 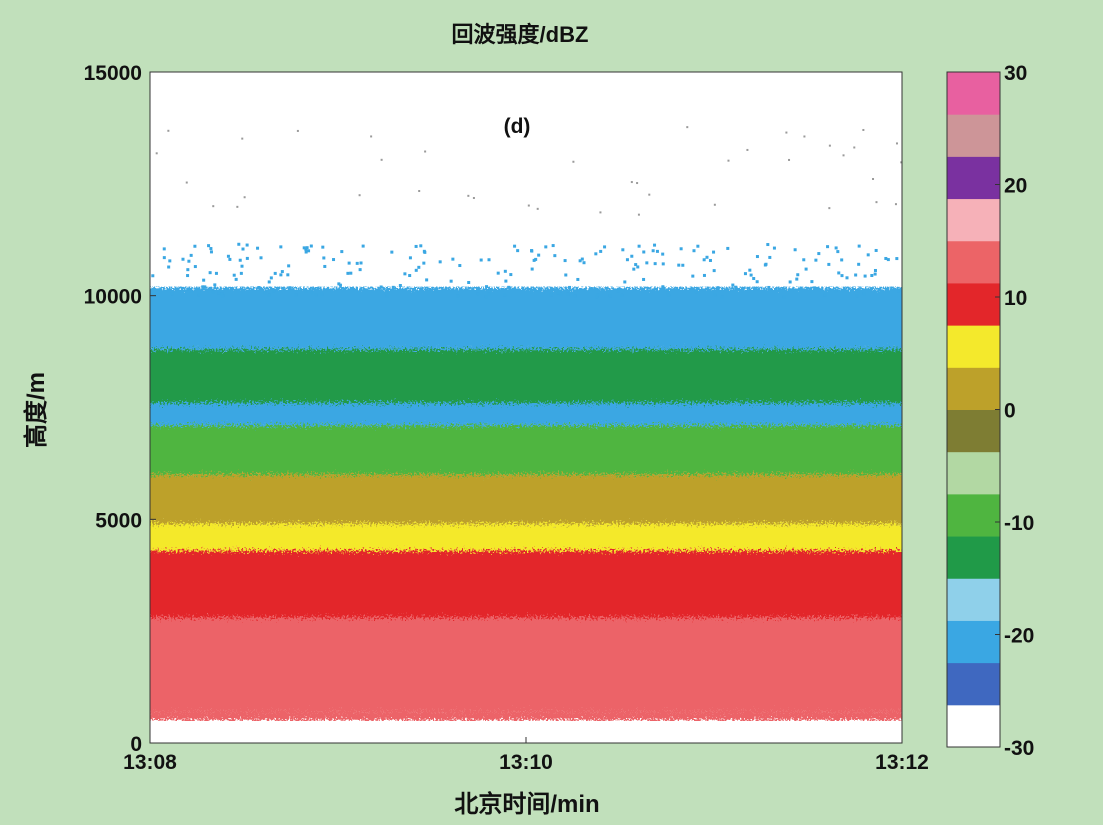 I want to click on y-axis: 0 5000 10000 15000, so click(x=120, y=409).